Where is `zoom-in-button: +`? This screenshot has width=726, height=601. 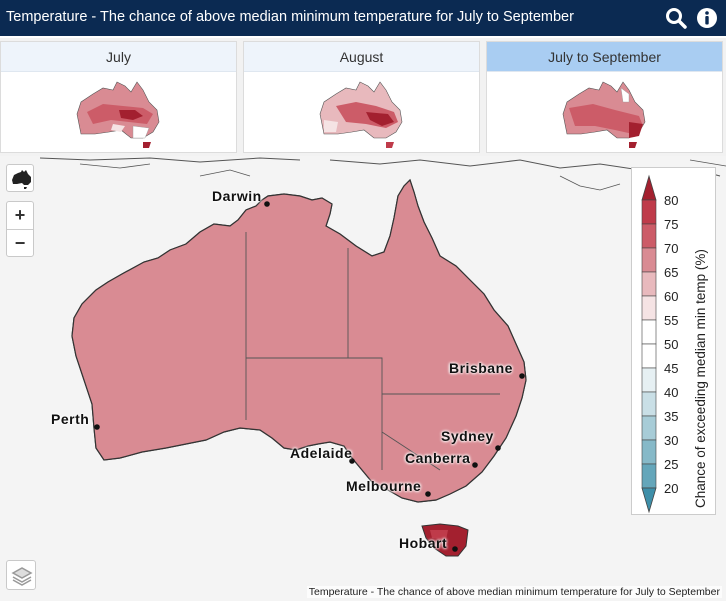 zoom-in-button: + is located at coordinates (20, 216).